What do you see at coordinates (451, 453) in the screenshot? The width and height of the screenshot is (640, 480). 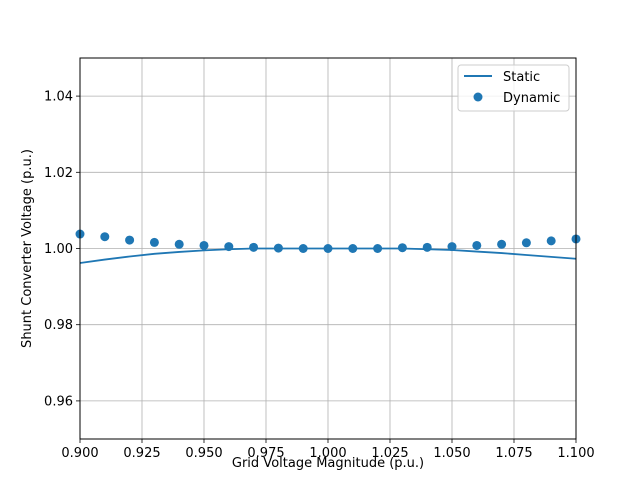 I see `x-tick-label: 1.050` at bounding box center [451, 453].